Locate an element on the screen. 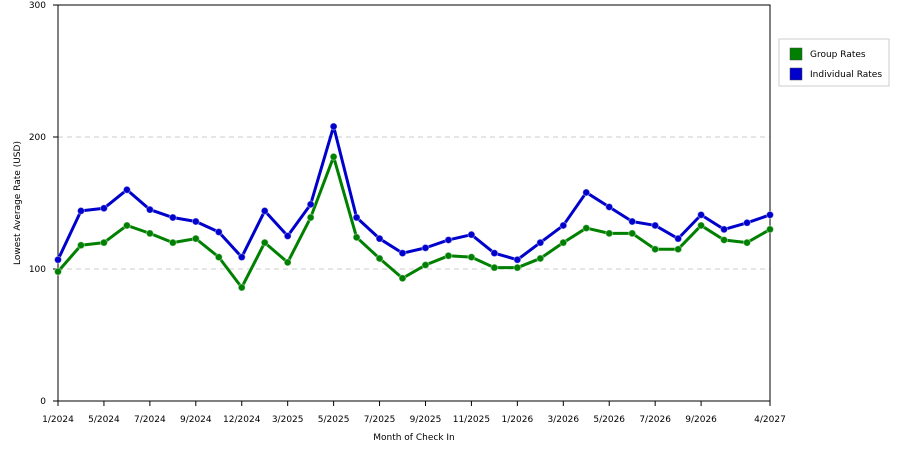 The height and width of the screenshot is (454, 900). x-tick-label: 9/2026 is located at coordinates (701, 420).